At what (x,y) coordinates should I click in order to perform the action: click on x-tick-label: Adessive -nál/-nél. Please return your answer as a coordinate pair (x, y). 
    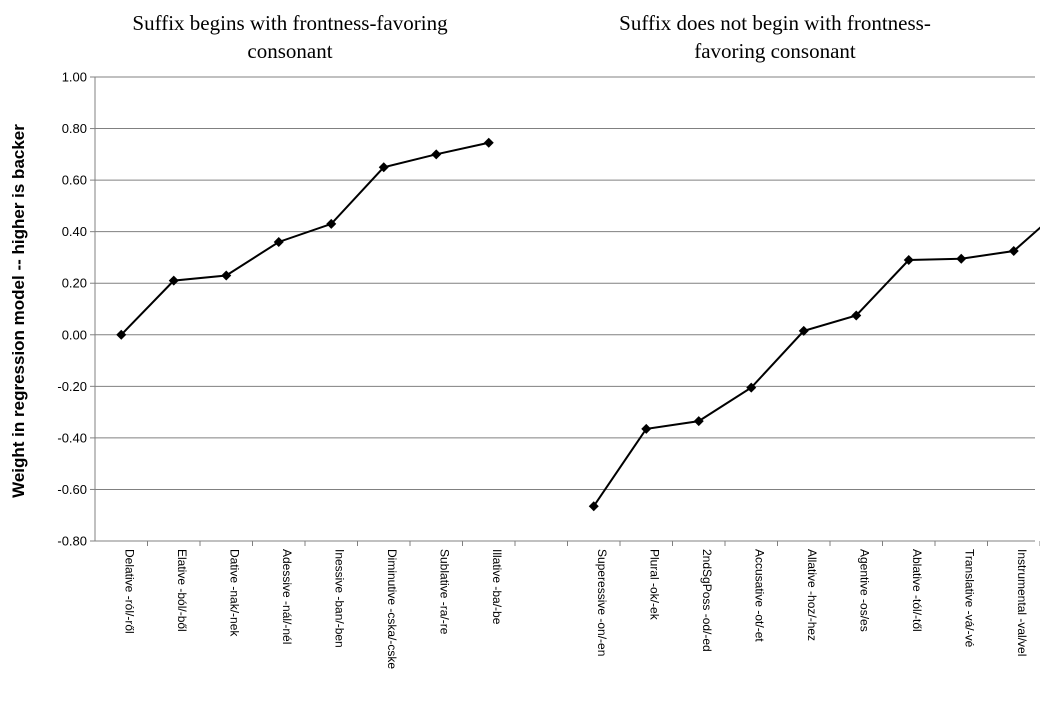
    Looking at the image, I should click on (287, 596).